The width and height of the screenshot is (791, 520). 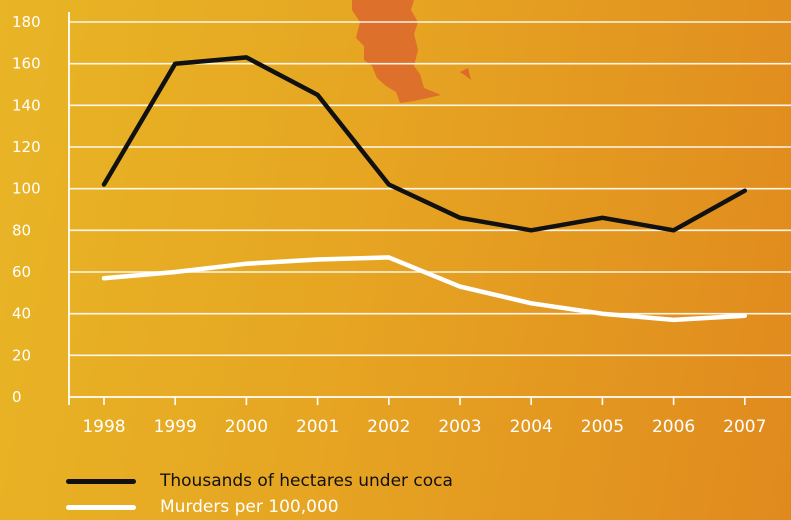 What do you see at coordinates (26, 105) in the screenshot?
I see `y-tick-label: 140` at bounding box center [26, 105].